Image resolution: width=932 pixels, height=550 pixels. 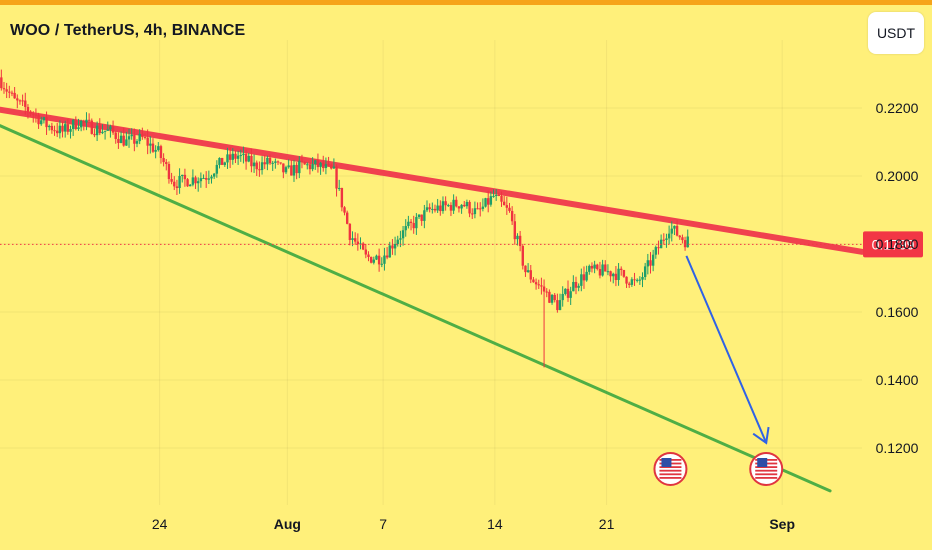 What do you see at coordinates (896, 33) in the screenshot?
I see `currency-unit-button: USDT` at bounding box center [896, 33].